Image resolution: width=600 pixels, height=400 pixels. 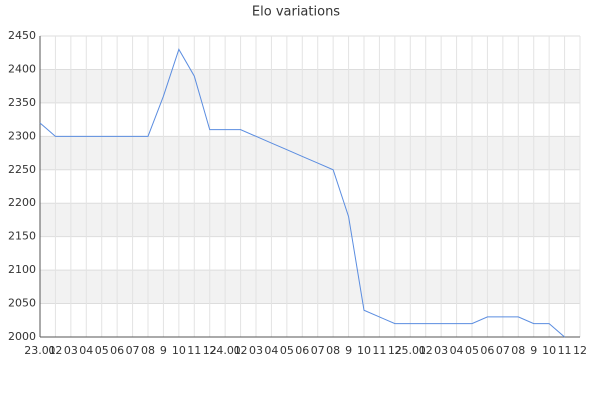 What do you see at coordinates (22, 68) in the screenshot?
I see `y-tick-label: 2400` at bounding box center [22, 68].